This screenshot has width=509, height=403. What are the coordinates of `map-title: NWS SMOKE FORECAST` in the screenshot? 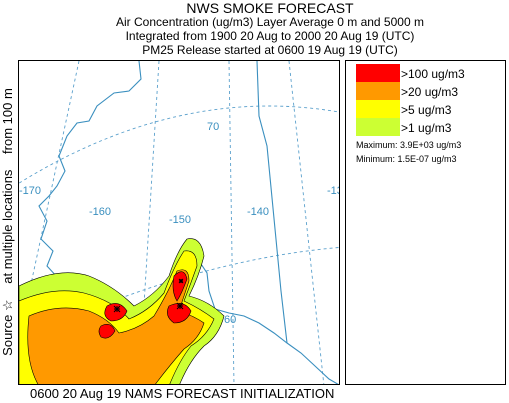 It's located at (270, 8).